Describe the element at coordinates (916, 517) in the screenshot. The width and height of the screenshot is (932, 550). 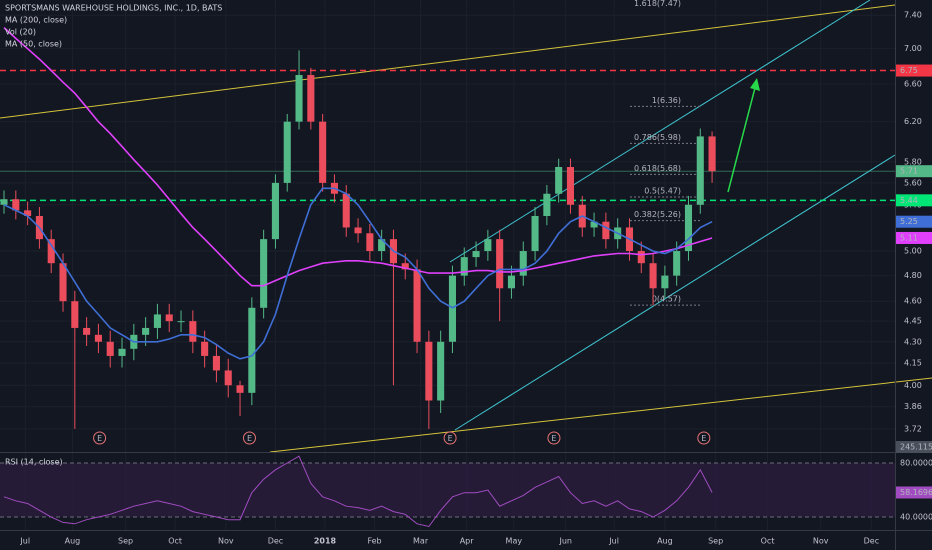
I see `y-tick-label: 40.0000` at that location.